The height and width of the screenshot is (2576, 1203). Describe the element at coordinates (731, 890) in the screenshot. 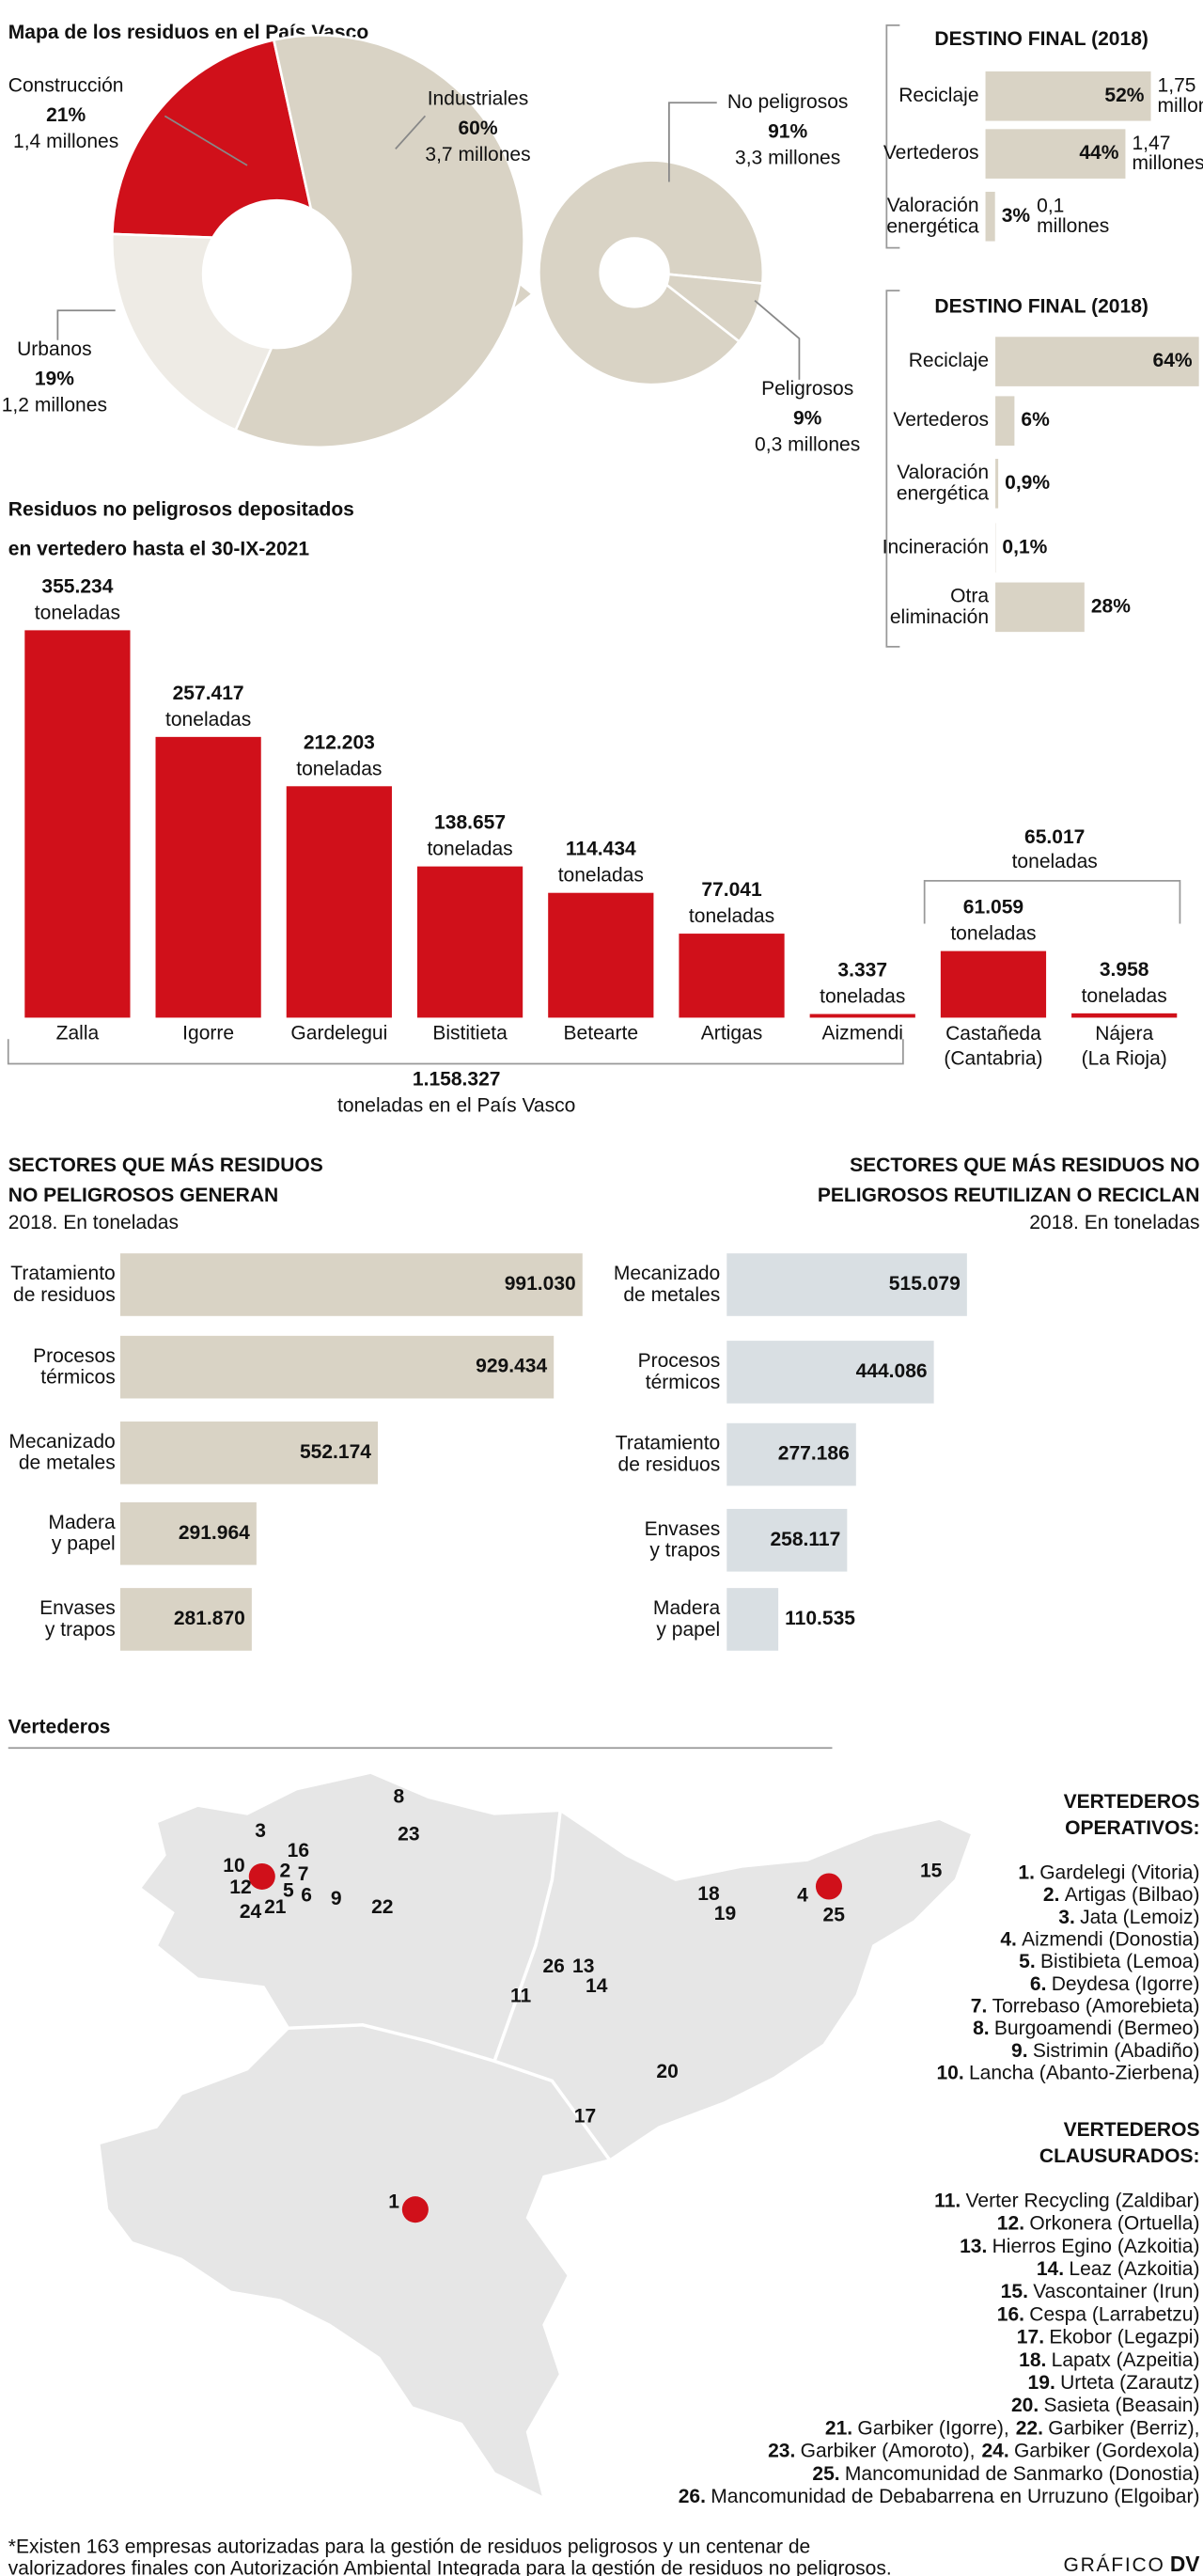

I see `bar-value: 77.041` at that location.